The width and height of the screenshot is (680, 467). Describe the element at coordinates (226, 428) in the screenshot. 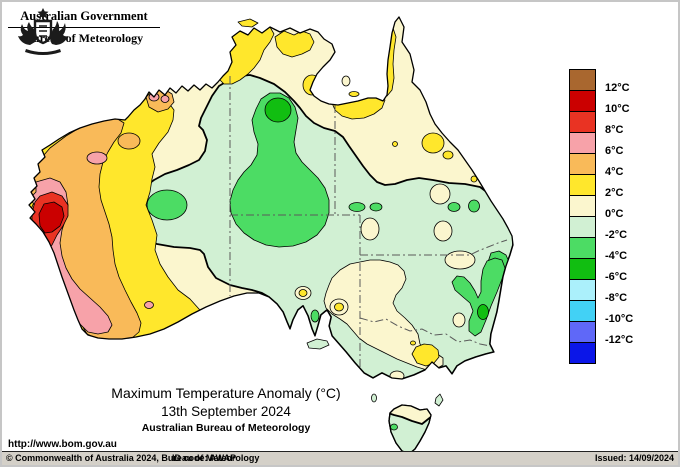

I see `map-org: Australian Bureau of Meteorology` at that location.